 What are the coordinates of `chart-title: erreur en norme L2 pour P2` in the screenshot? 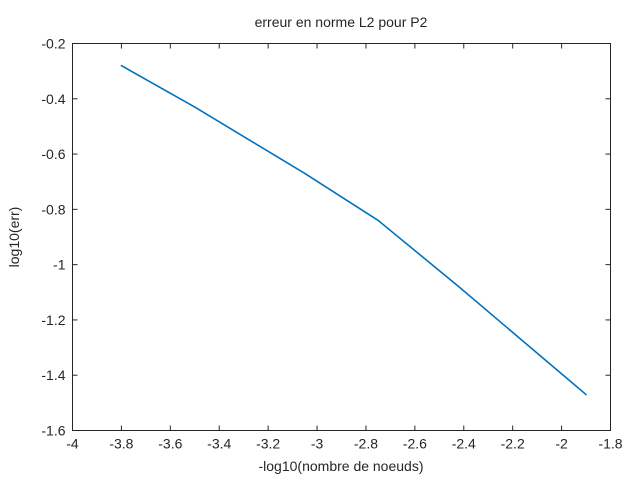 It's located at (341, 22).